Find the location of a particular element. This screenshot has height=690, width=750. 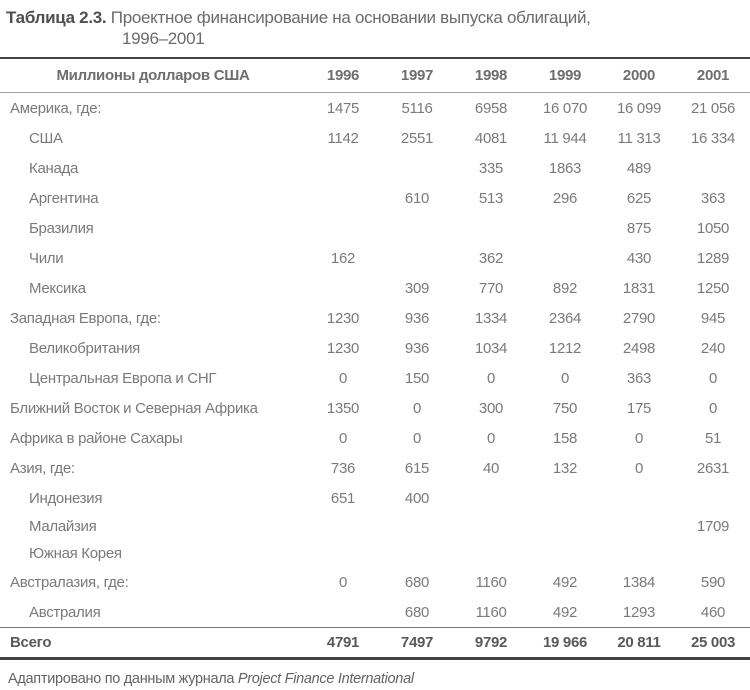

value-cell: 2364 is located at coordinates (565, 318).